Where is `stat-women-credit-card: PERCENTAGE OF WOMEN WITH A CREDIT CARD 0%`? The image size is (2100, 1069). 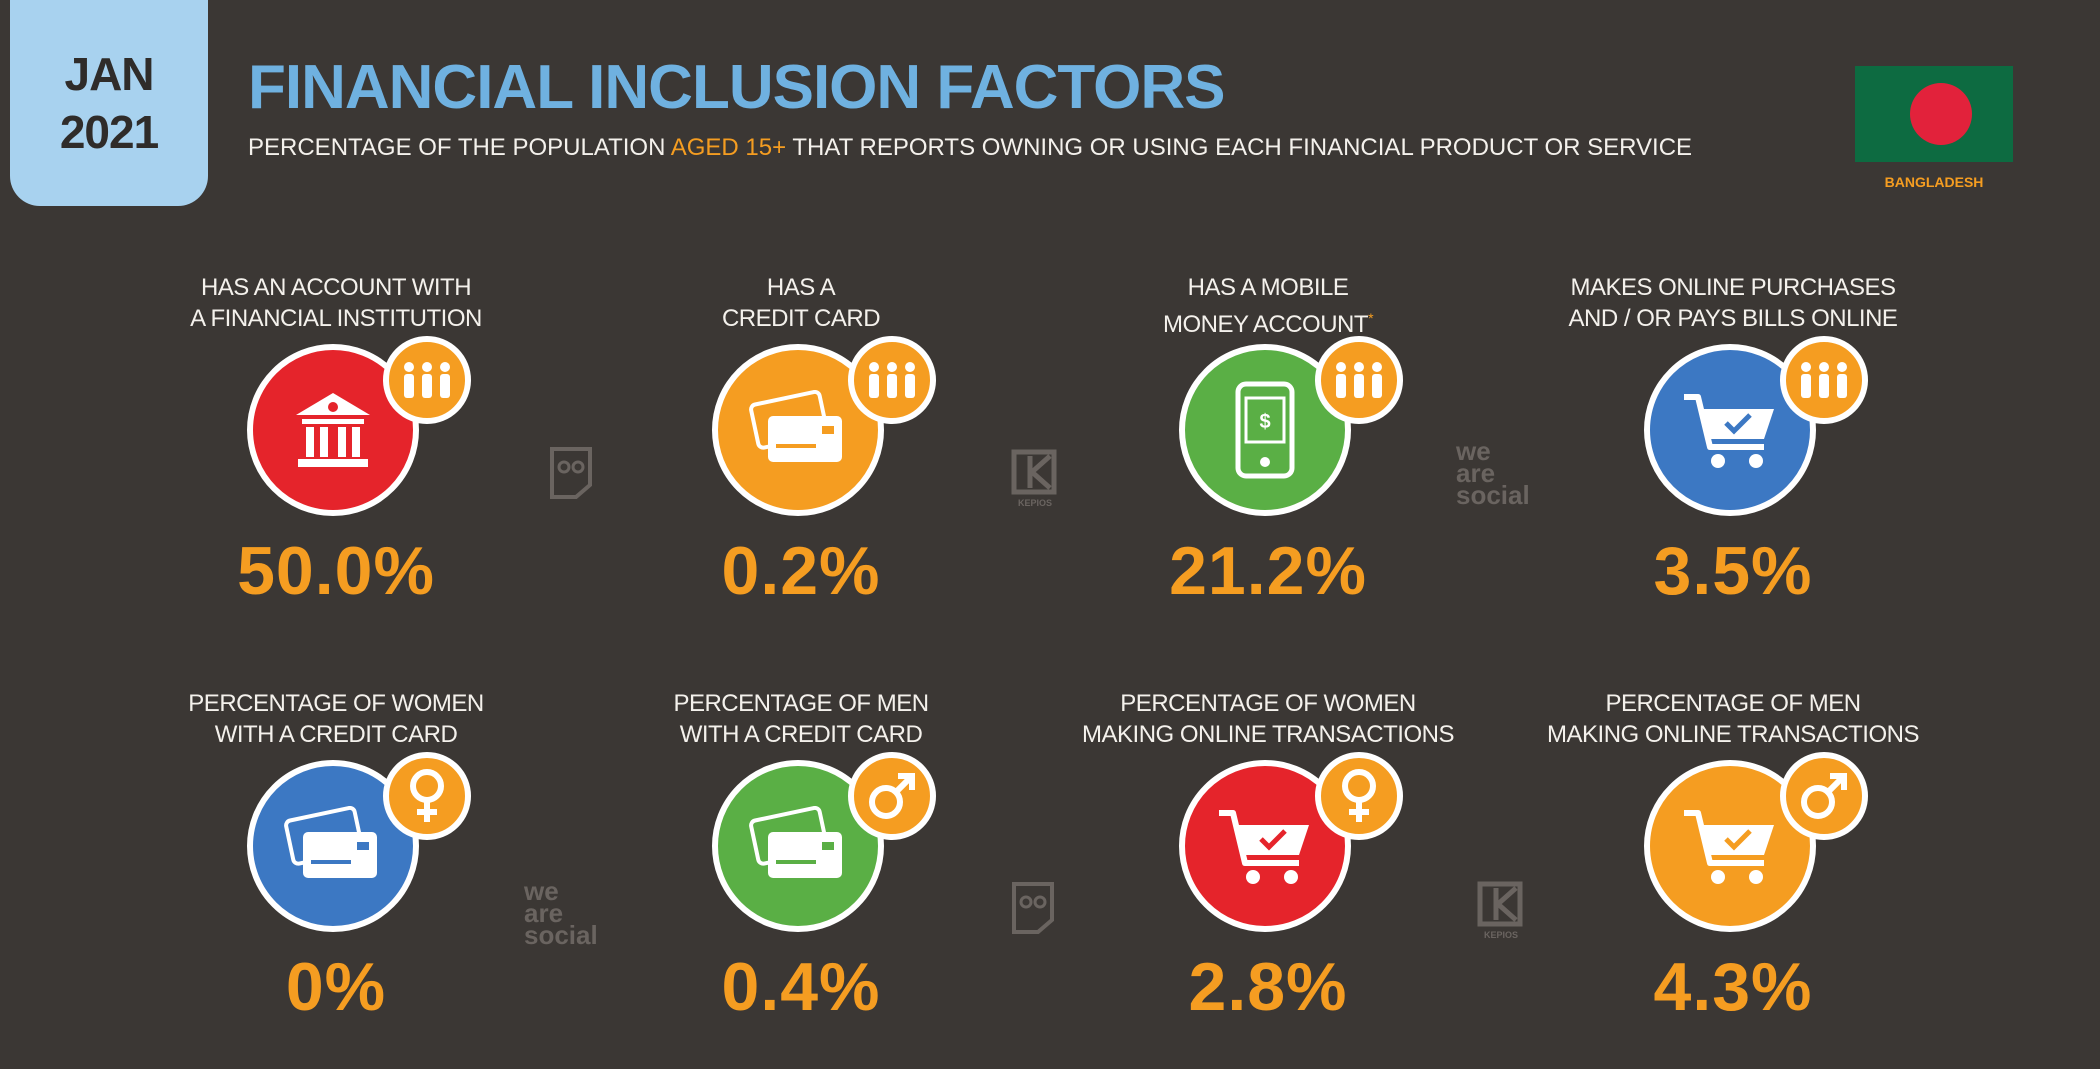
stat-women-credit-card: PERCENTAGE OF WOMEN WITH A CREDIT CARD 0% is located at coordinates (336, 868).